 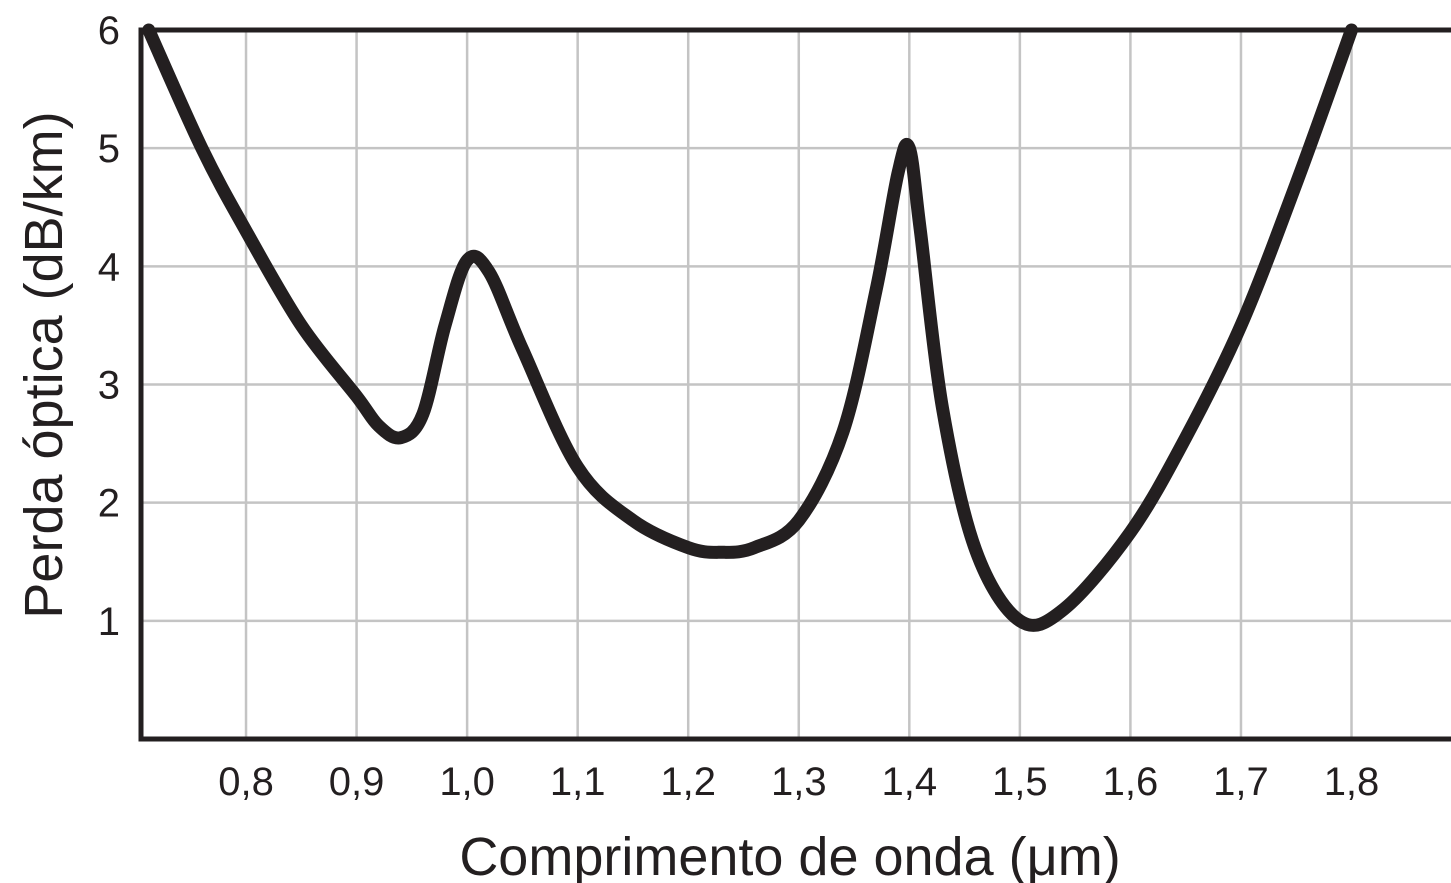 I want to click on x-tick-label: 1,4, so click(x=910, y=782).